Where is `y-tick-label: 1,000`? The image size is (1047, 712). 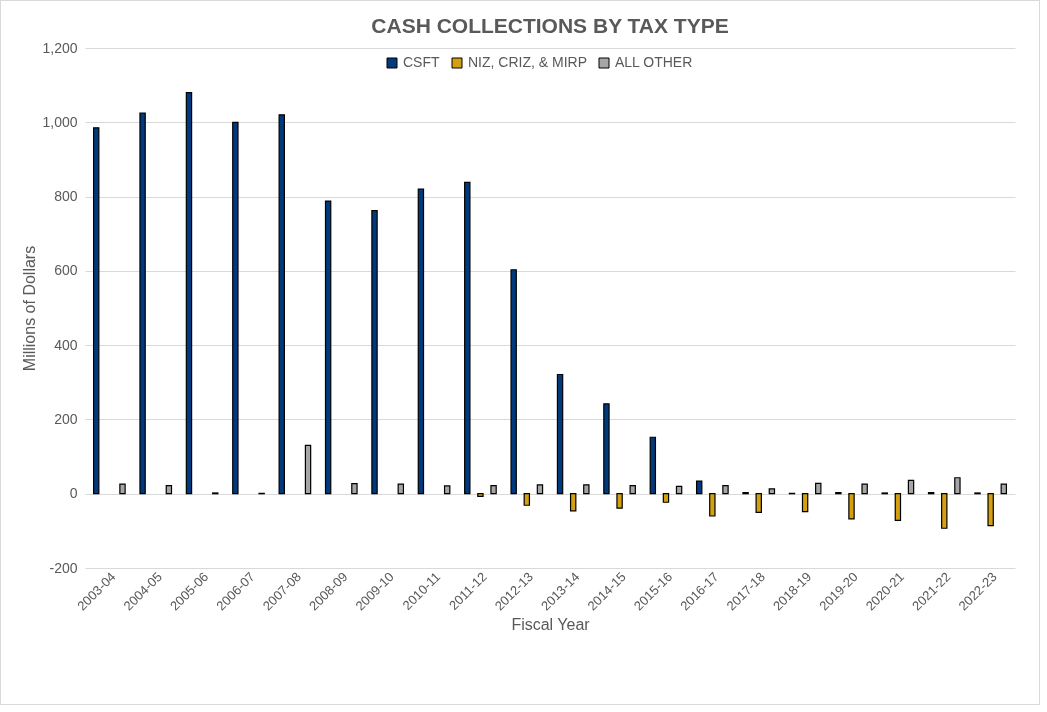
y-tick-label: 1,000 is located at coordinates (60, 121).